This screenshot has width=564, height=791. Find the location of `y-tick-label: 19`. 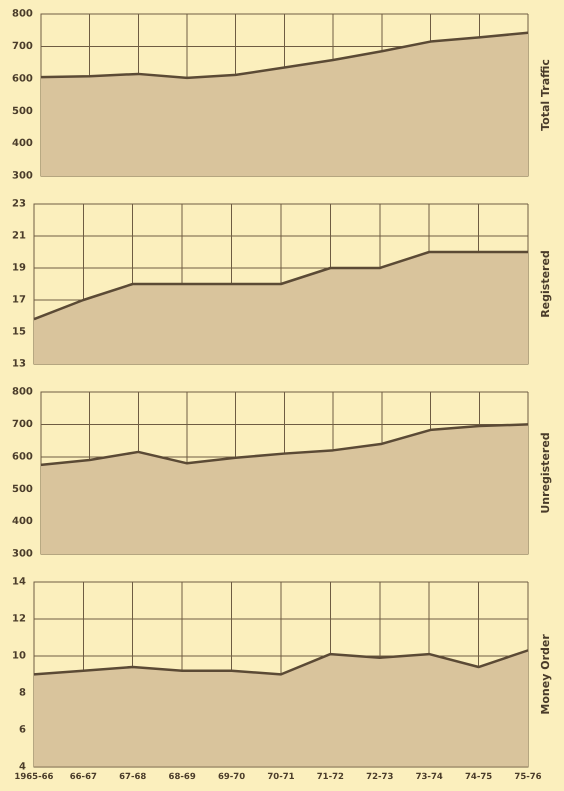

y-tick-label: 19 is located at coordinates (19, 268).